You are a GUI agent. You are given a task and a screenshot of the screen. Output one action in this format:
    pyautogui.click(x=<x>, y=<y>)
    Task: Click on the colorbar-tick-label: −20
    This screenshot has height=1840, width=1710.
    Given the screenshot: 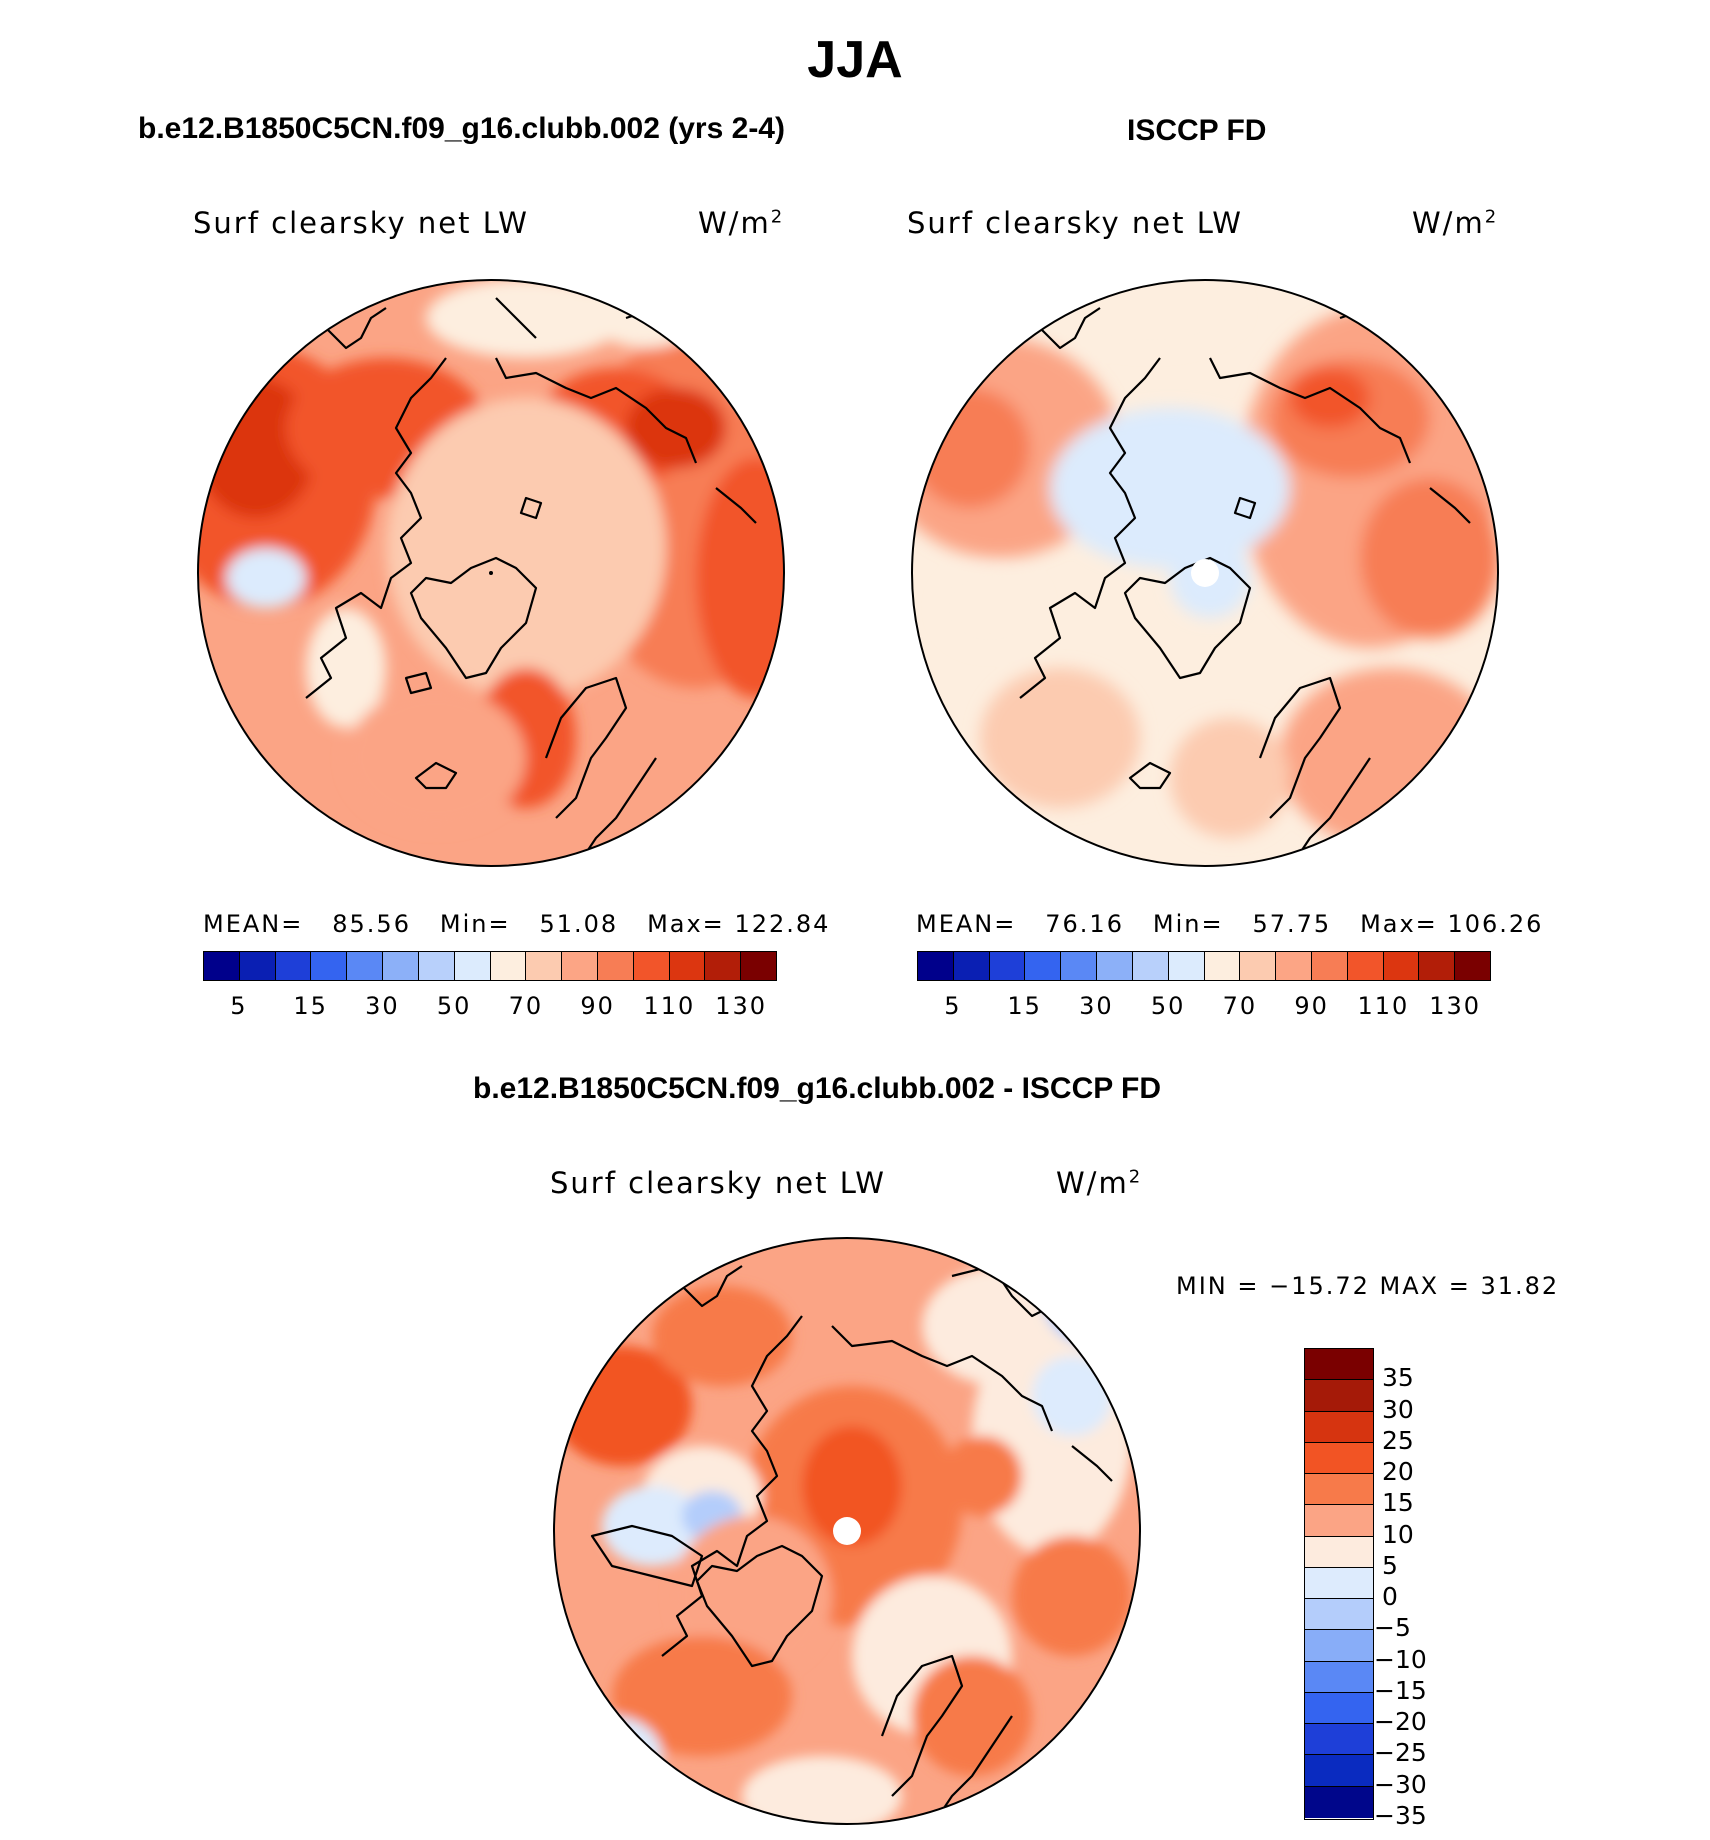 What is the action you would take?
    pyautogui.click(x=1400, y=1722)
    